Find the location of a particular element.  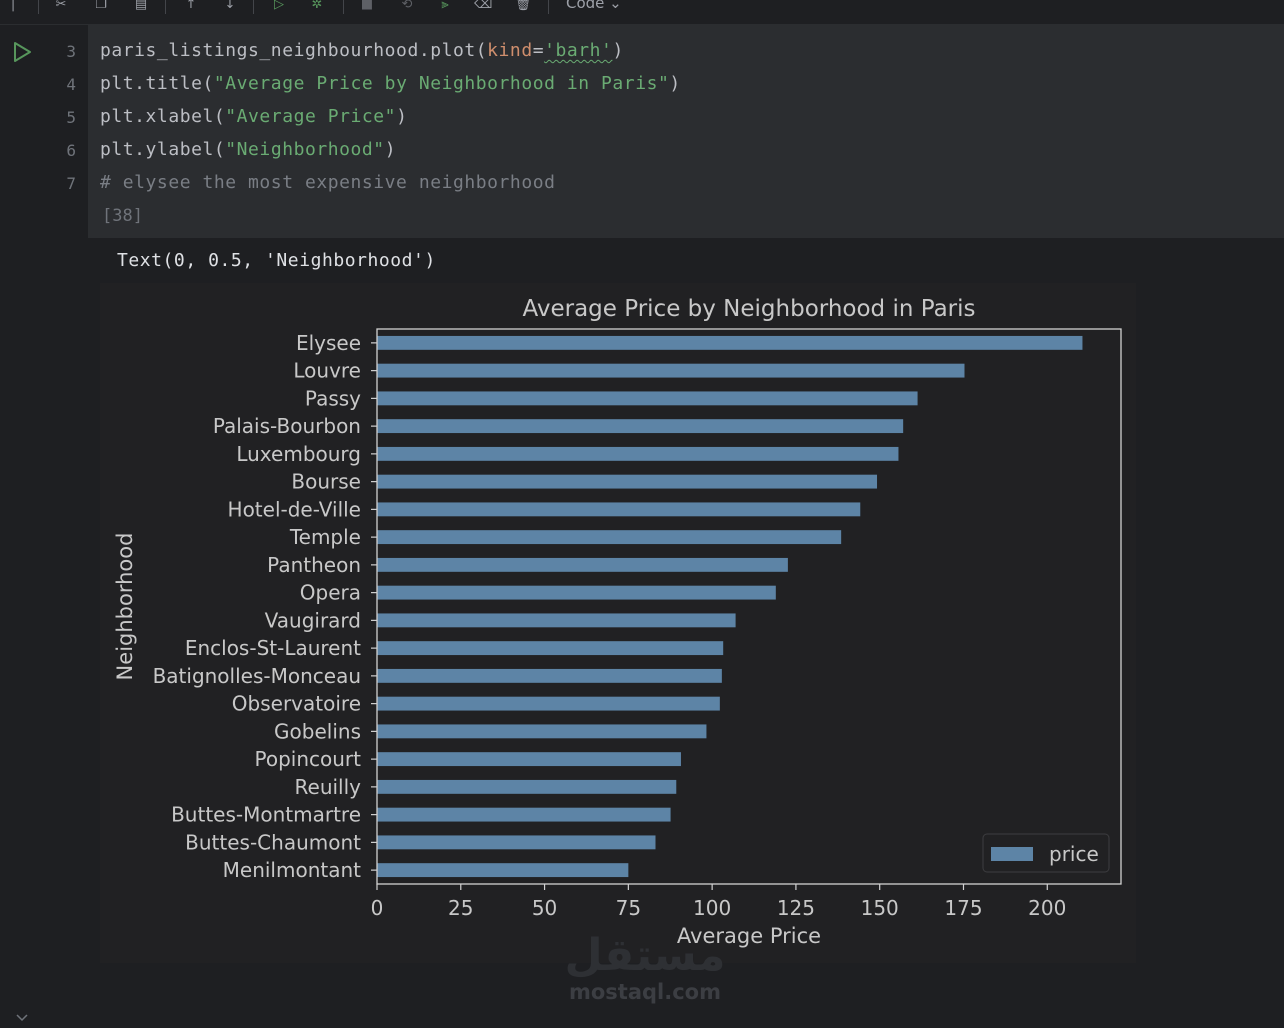

watermark-url: mostaql.com is located at coordinates (645, 992).